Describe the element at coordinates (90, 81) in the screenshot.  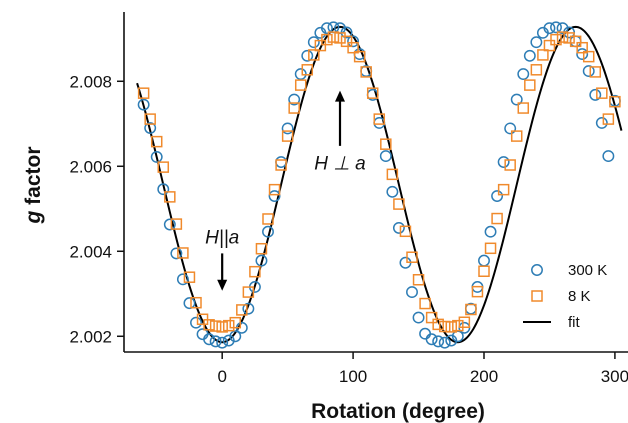
I see `y-tick-label: 2.008` at that location.